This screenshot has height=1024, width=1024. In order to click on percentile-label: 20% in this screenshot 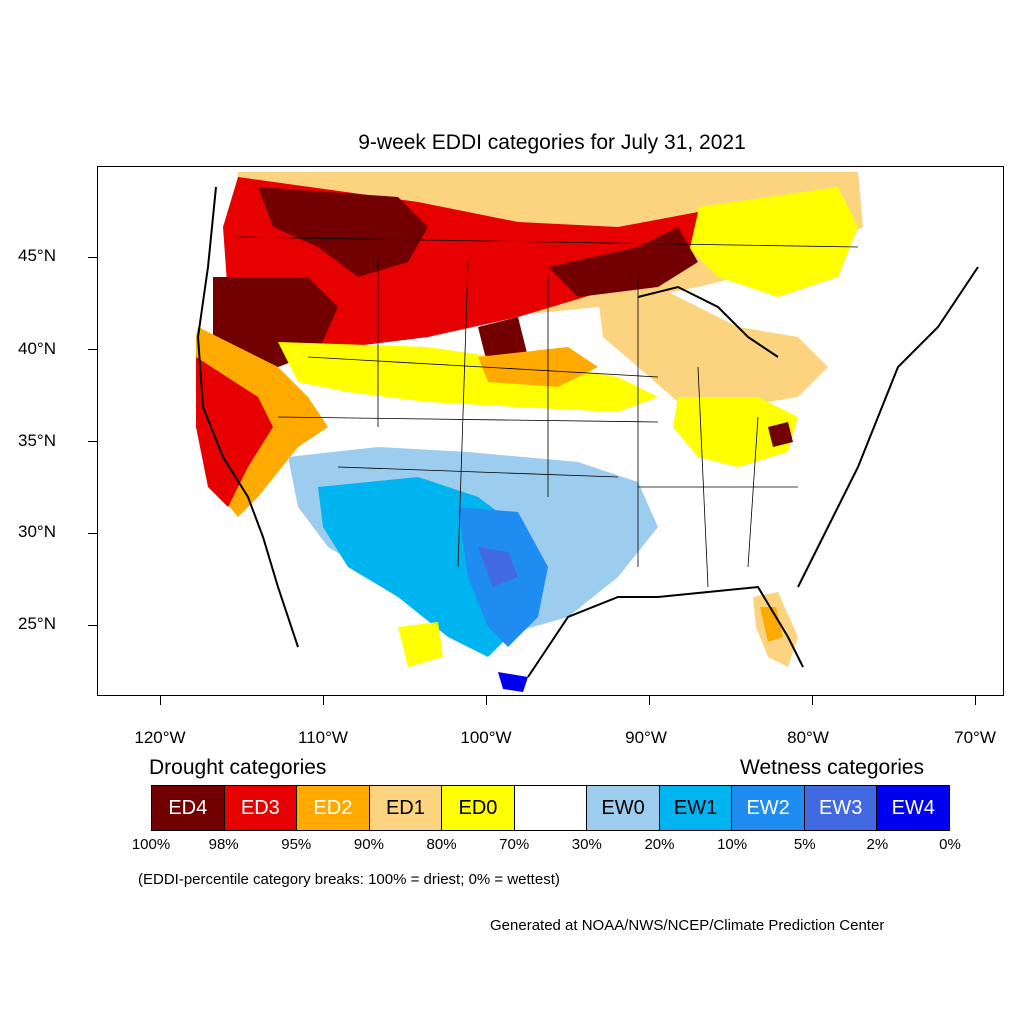, I will do `click(659, 844)`.